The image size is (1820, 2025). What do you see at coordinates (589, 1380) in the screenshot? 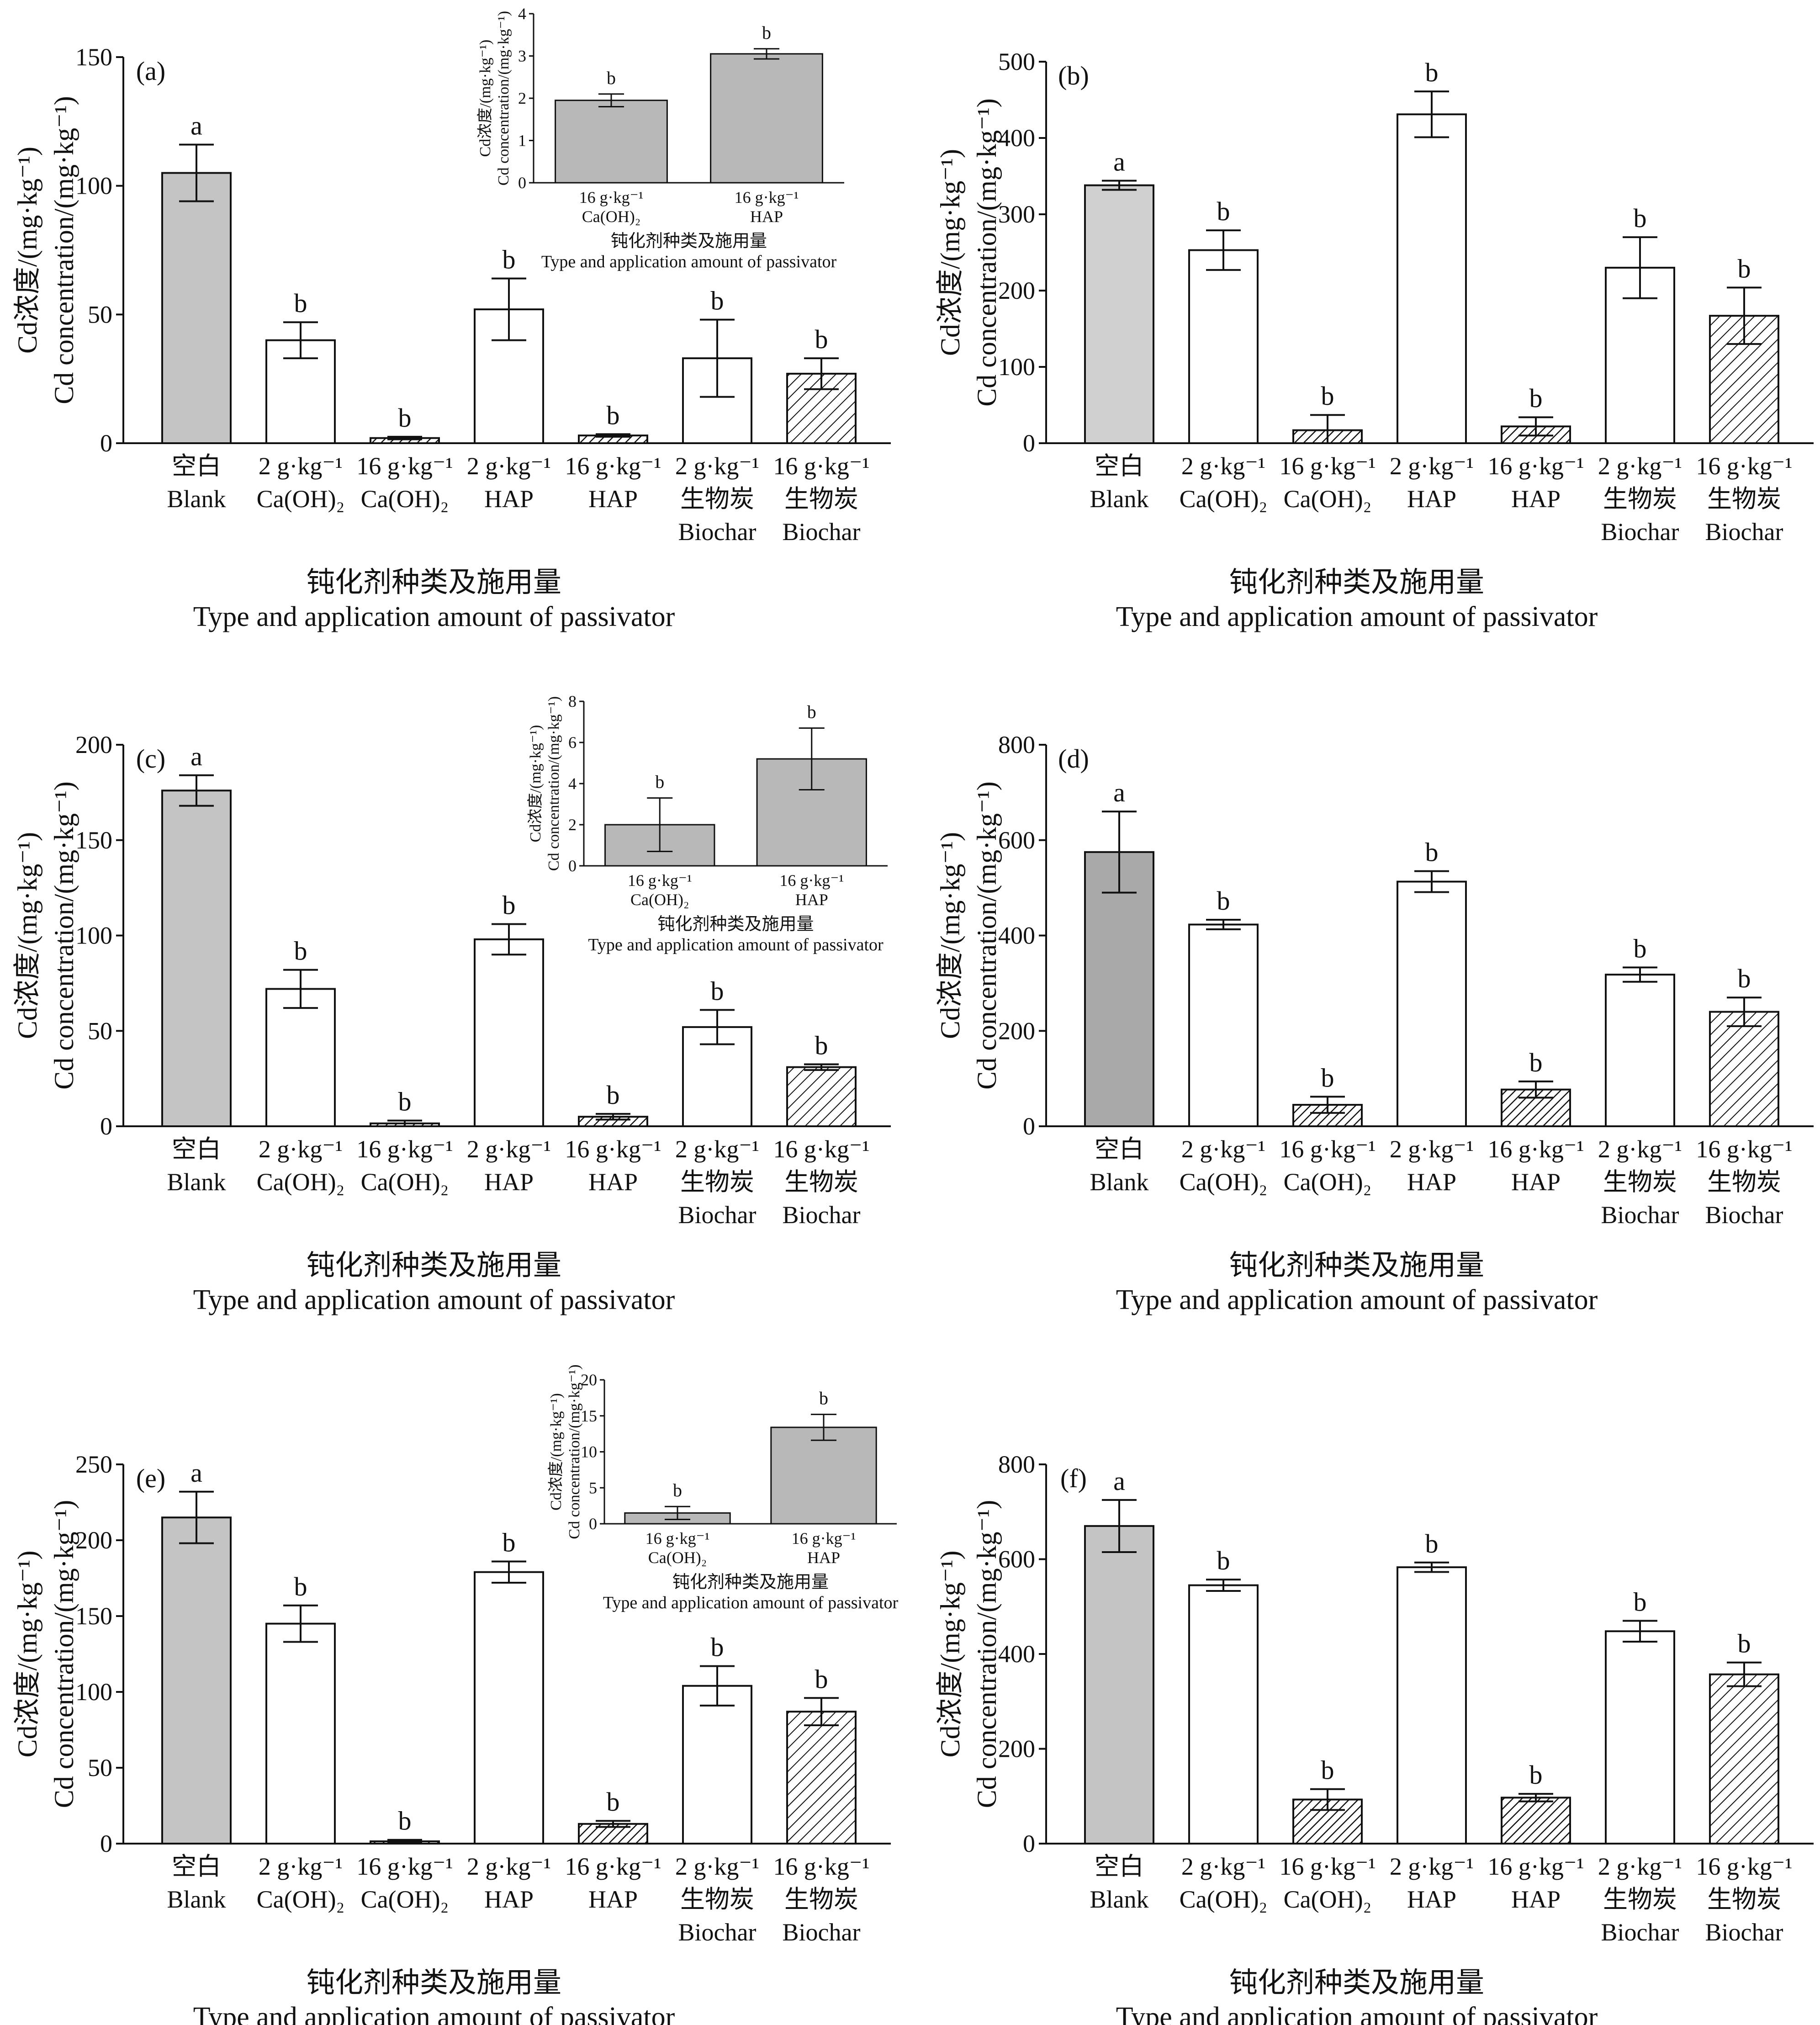
I see `inset-y-tick-label: 20` at bounding box center [589, 1380].